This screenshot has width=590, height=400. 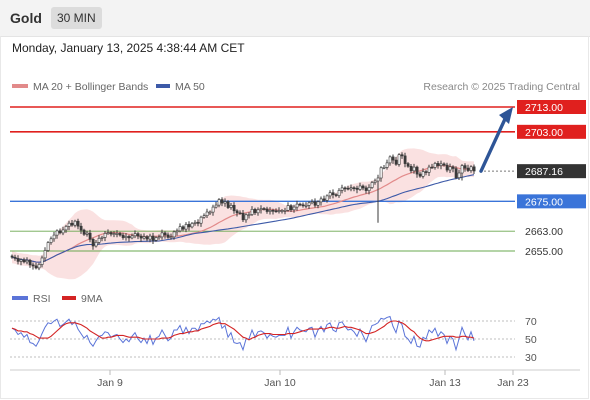 I want to click on rsi-ma-legend-swatch, so click(x=69, y=298).